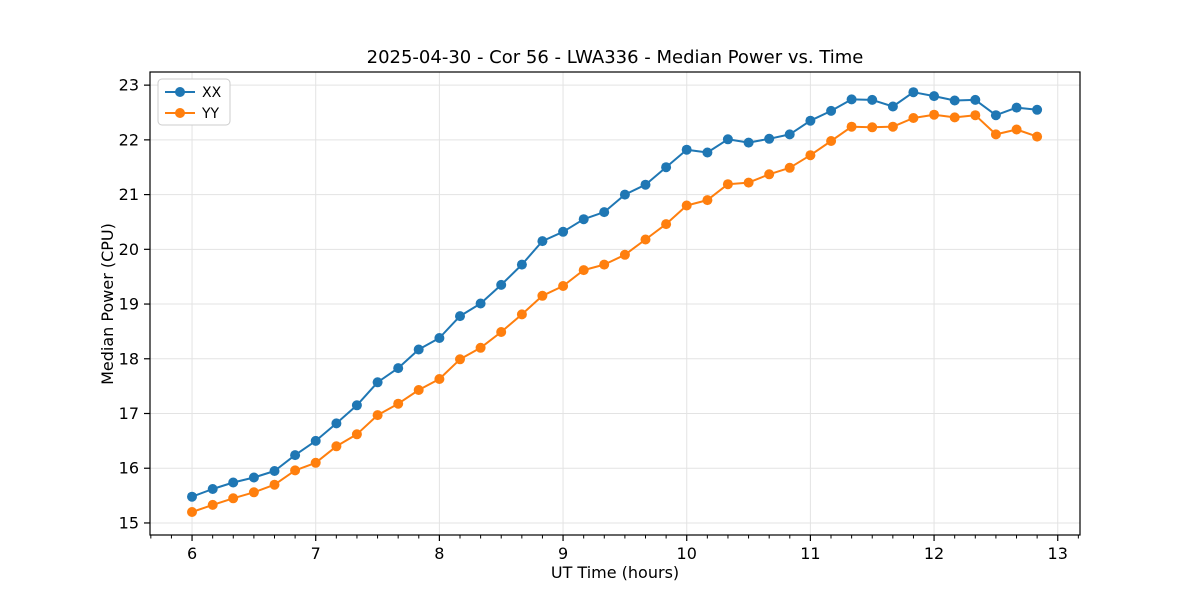 This screenshot has width=1200, height=600. What do you see at coordinates (316, 553) in the screenshot?
I see `x-tick-label: 7` at bounding box center [316, 553].